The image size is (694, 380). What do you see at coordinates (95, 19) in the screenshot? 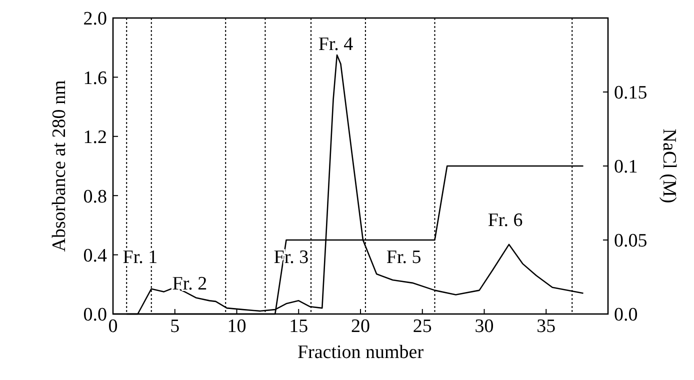
I see `y-tick-label: 2.0` at bounding box center [95, 19].